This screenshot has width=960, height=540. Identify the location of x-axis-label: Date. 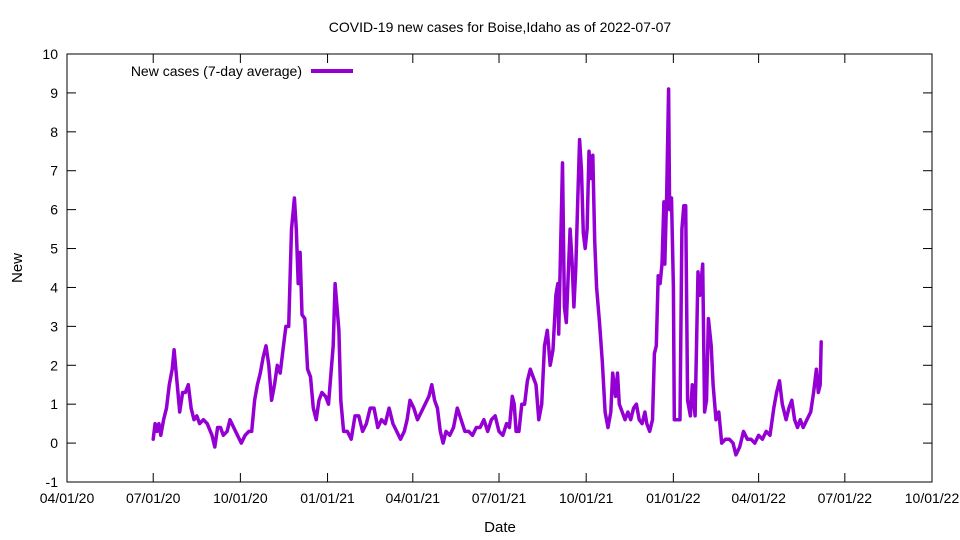
(500, 527).